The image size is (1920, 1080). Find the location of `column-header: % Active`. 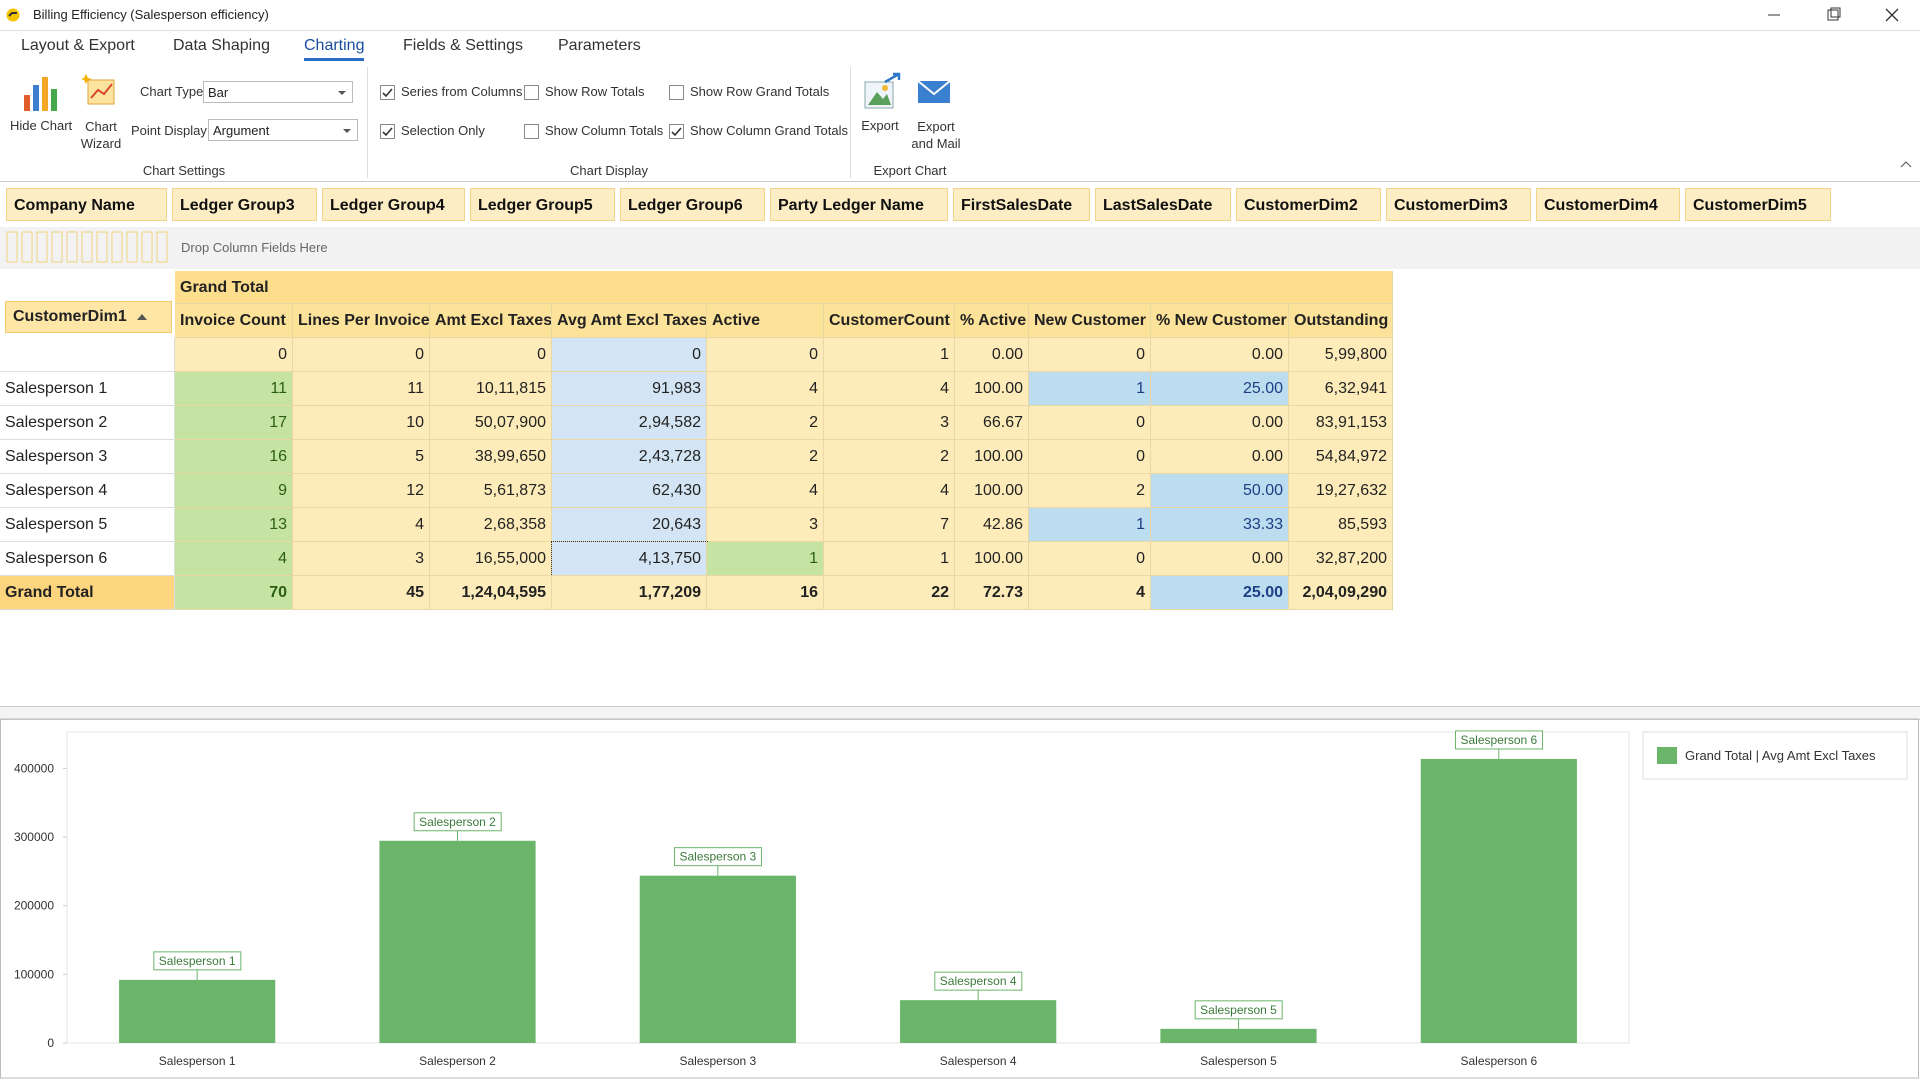

column-header: % Active is located at coordinates (992, 321).